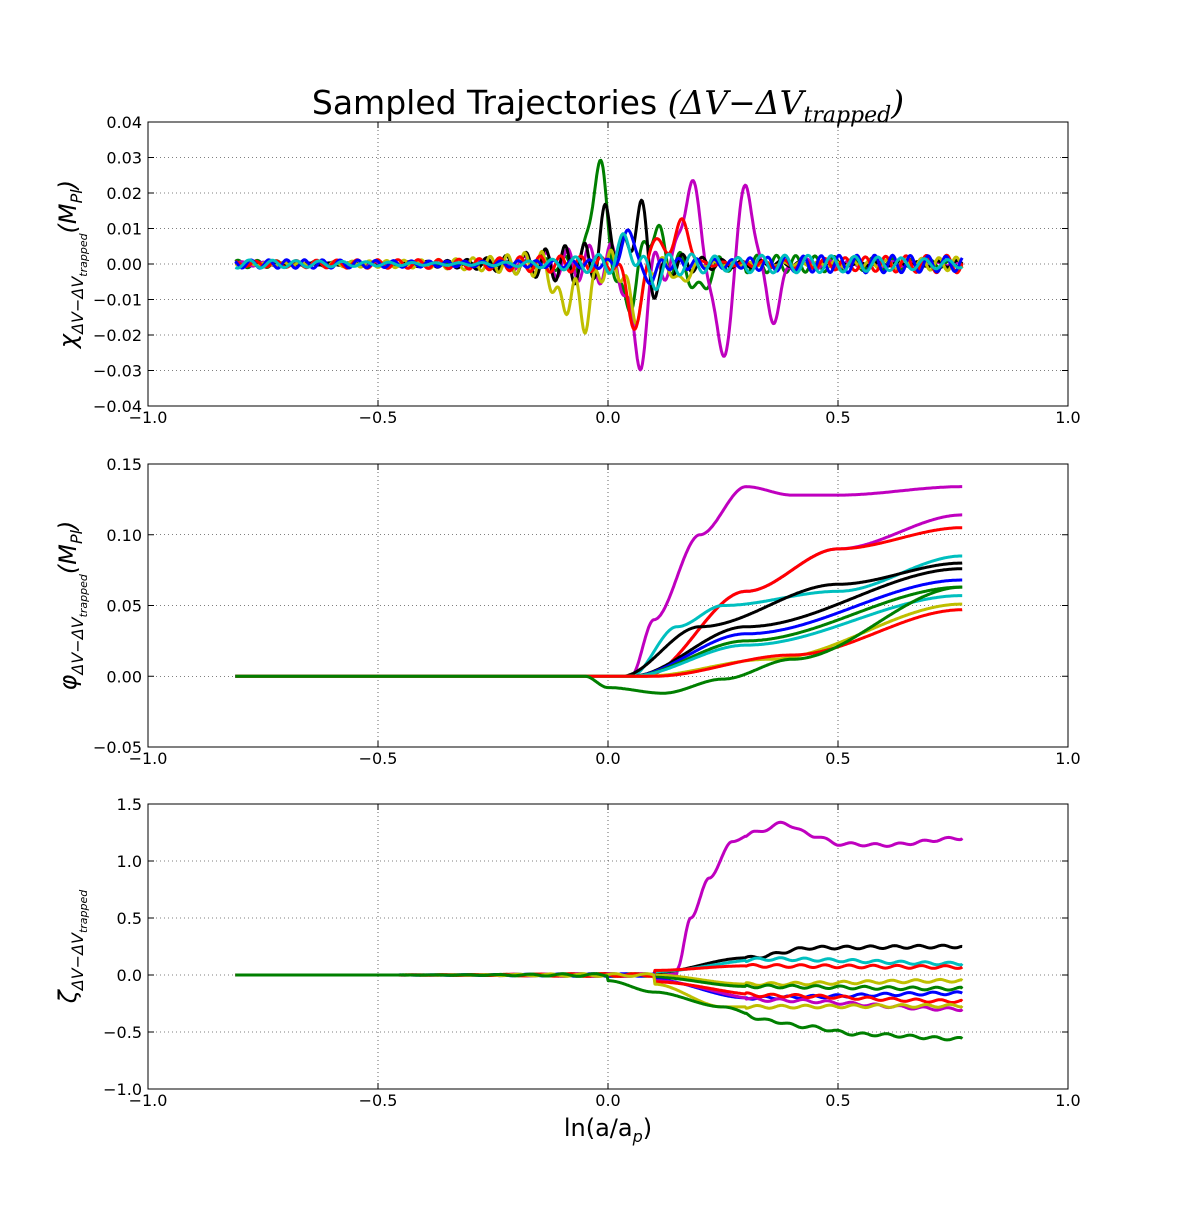 The height and width of the screenshot is (1210, 1186). Describe the element at coordinates (608, 1130) in the screenshot. I see `x-axis-label: ln(a/ap)` at that location.